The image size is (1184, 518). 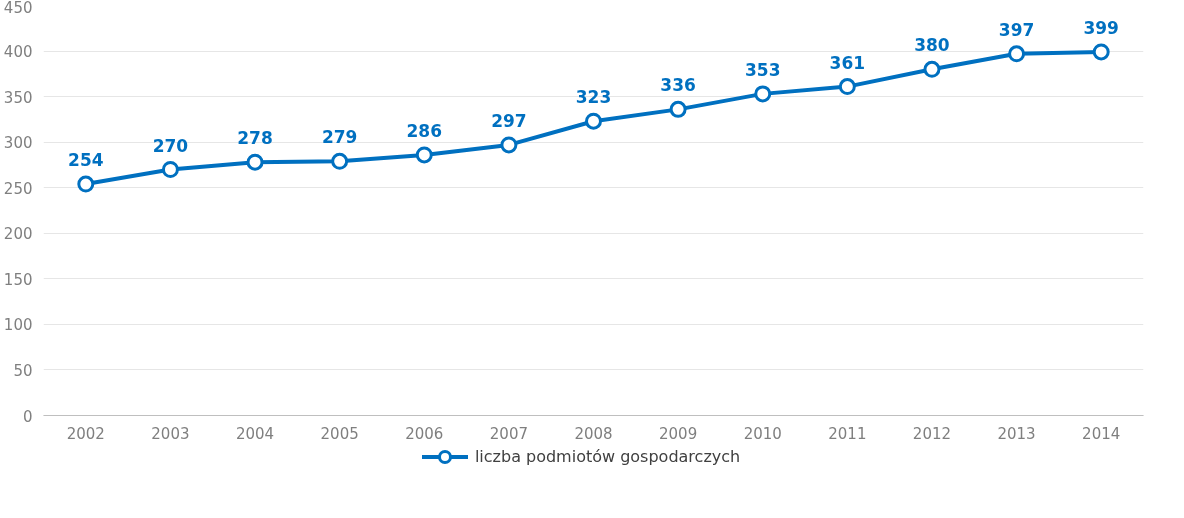 What do you see at coordinates (18, 8) in the screenshot?
I see `y-tick-label: 450` at bounding box center [18, 8].